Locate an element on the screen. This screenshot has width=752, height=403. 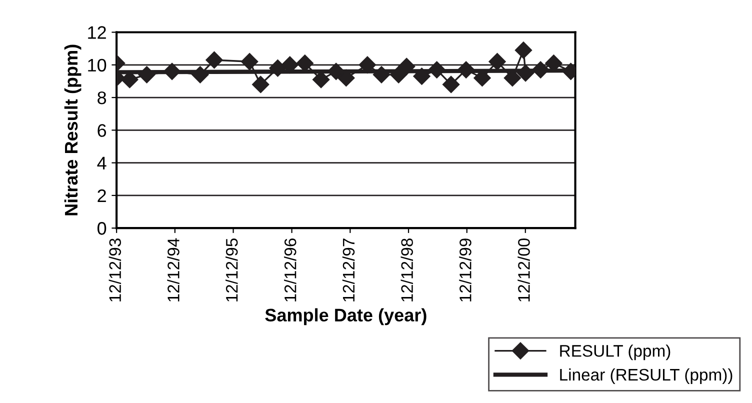
x-tick-label: 12/12/98 is located at coordinates (406, 270).